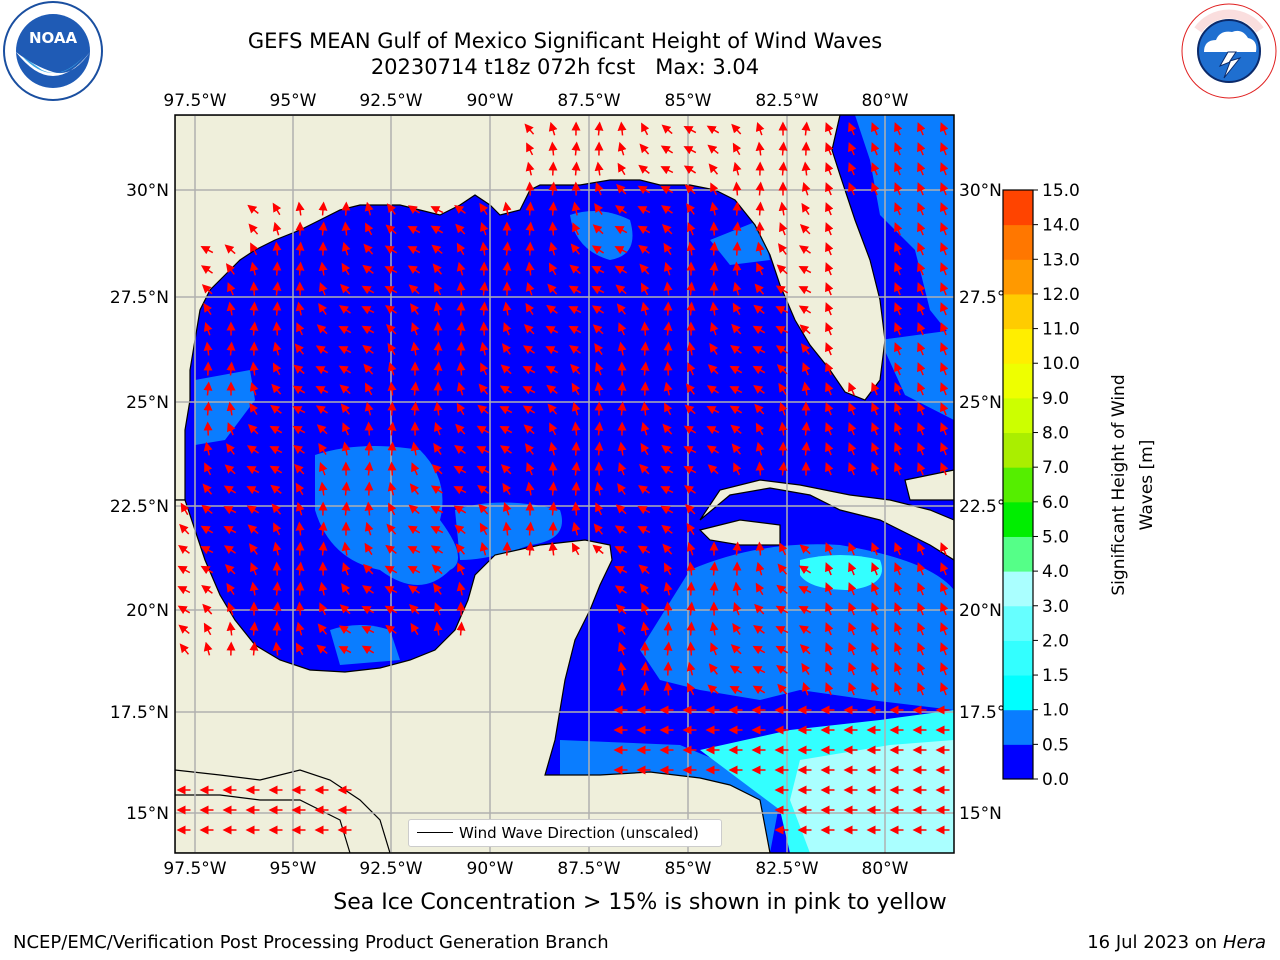  I want to click on lon-tick-label: 87.5°W, so click(588, 869).